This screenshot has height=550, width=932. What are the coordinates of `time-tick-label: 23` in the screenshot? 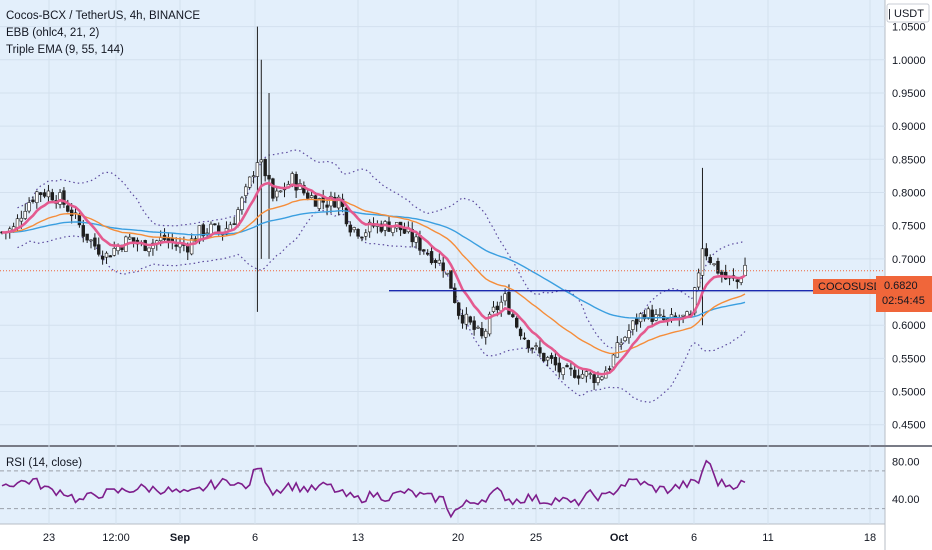 It's located at (49, 538).